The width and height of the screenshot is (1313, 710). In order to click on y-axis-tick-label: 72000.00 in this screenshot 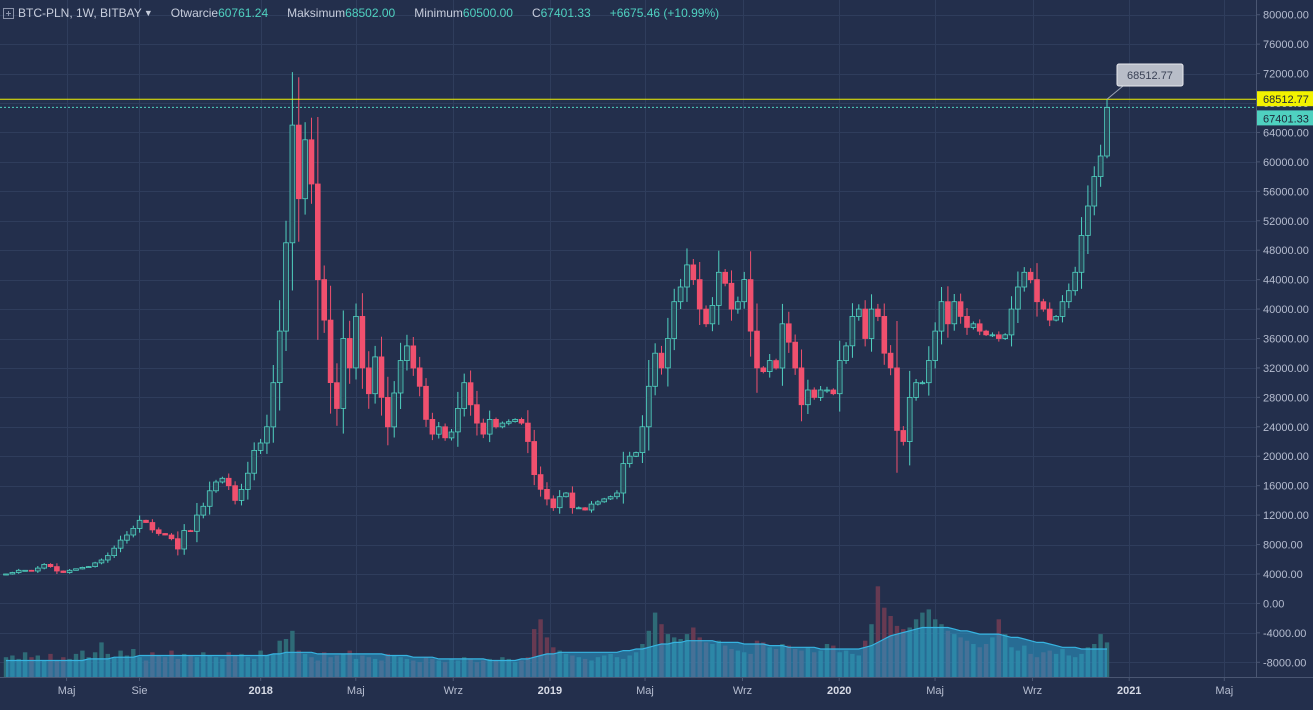, I will do `click(1286, 75)`.